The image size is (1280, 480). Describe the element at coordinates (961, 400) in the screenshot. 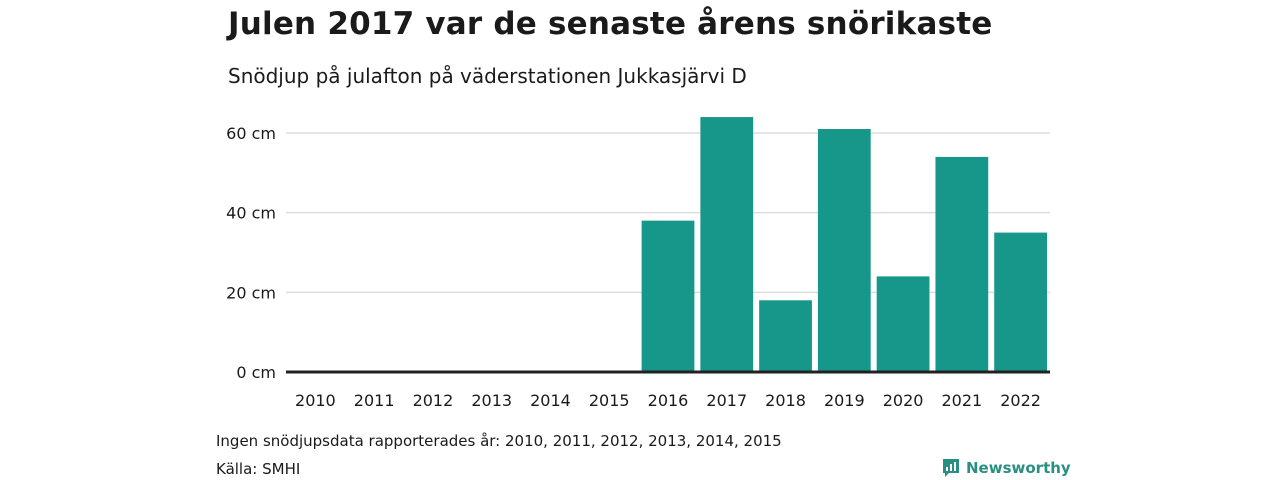

I see `x-tick-label: 2021` at that location.